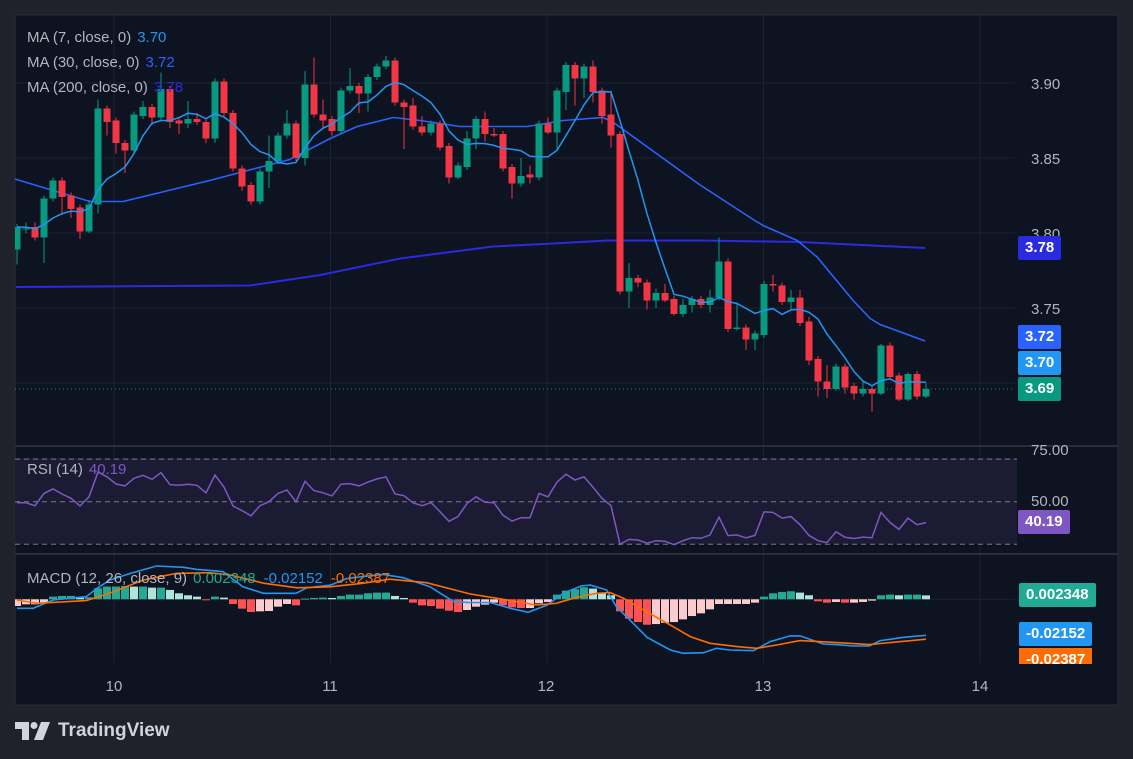 This screenshot has width=1133, height=759. I want to click on legend-ma30-label: MA (30, close, 0), so click(83, 62).